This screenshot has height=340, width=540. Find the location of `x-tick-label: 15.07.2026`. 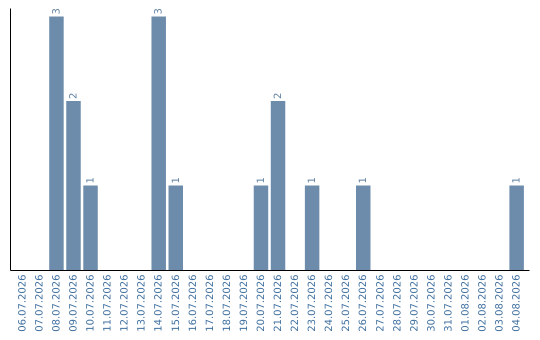

x-tick-label: 15.07.2026 is located at coordinates (176, 303).